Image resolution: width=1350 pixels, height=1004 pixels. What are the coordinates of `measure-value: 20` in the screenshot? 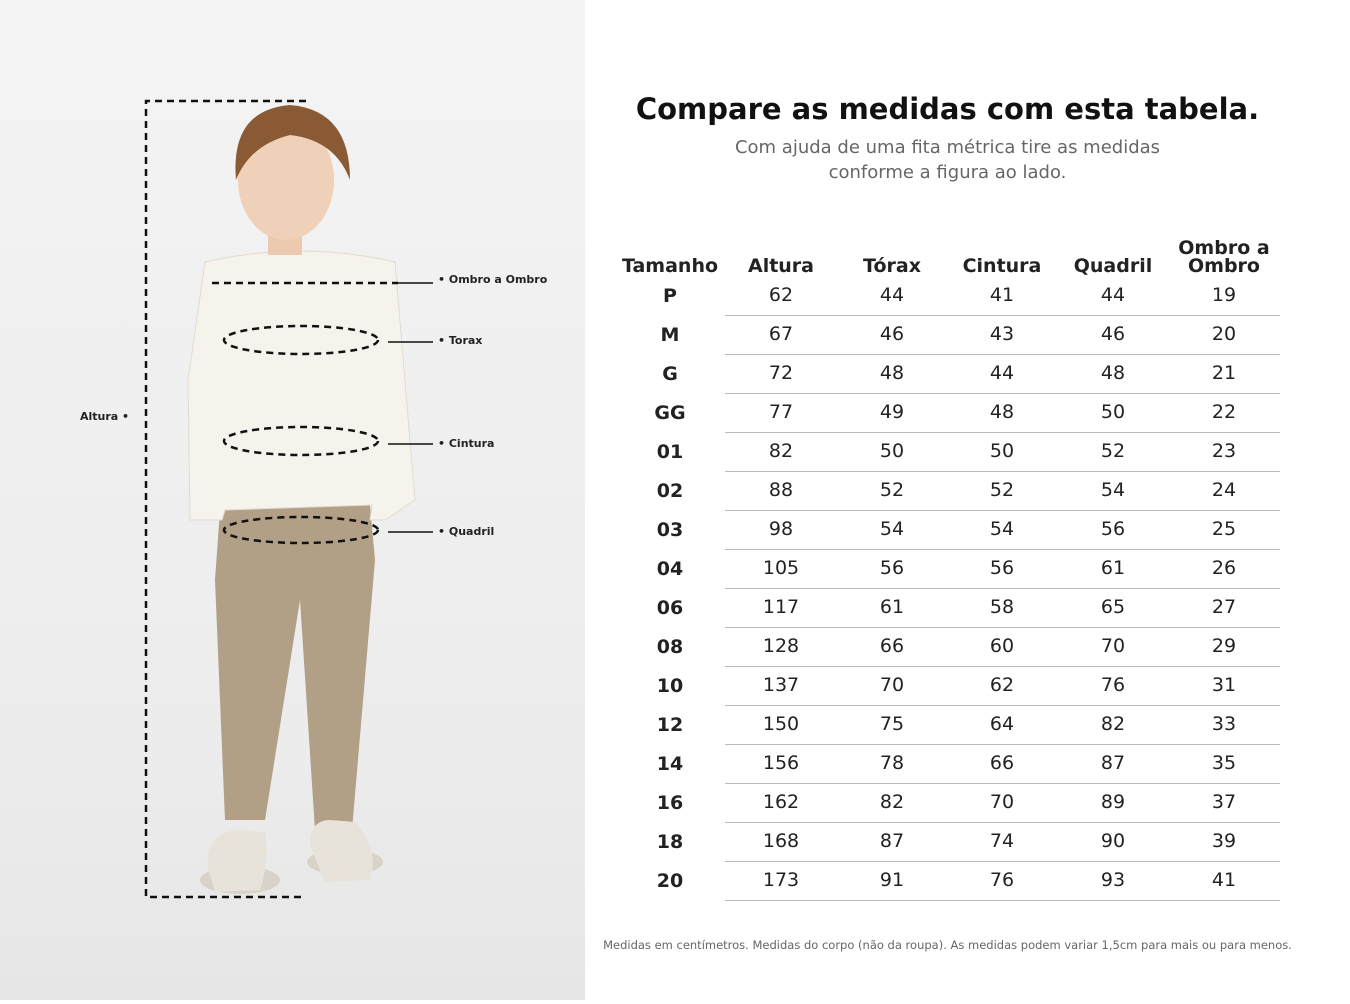 It's located at (1224, 334).